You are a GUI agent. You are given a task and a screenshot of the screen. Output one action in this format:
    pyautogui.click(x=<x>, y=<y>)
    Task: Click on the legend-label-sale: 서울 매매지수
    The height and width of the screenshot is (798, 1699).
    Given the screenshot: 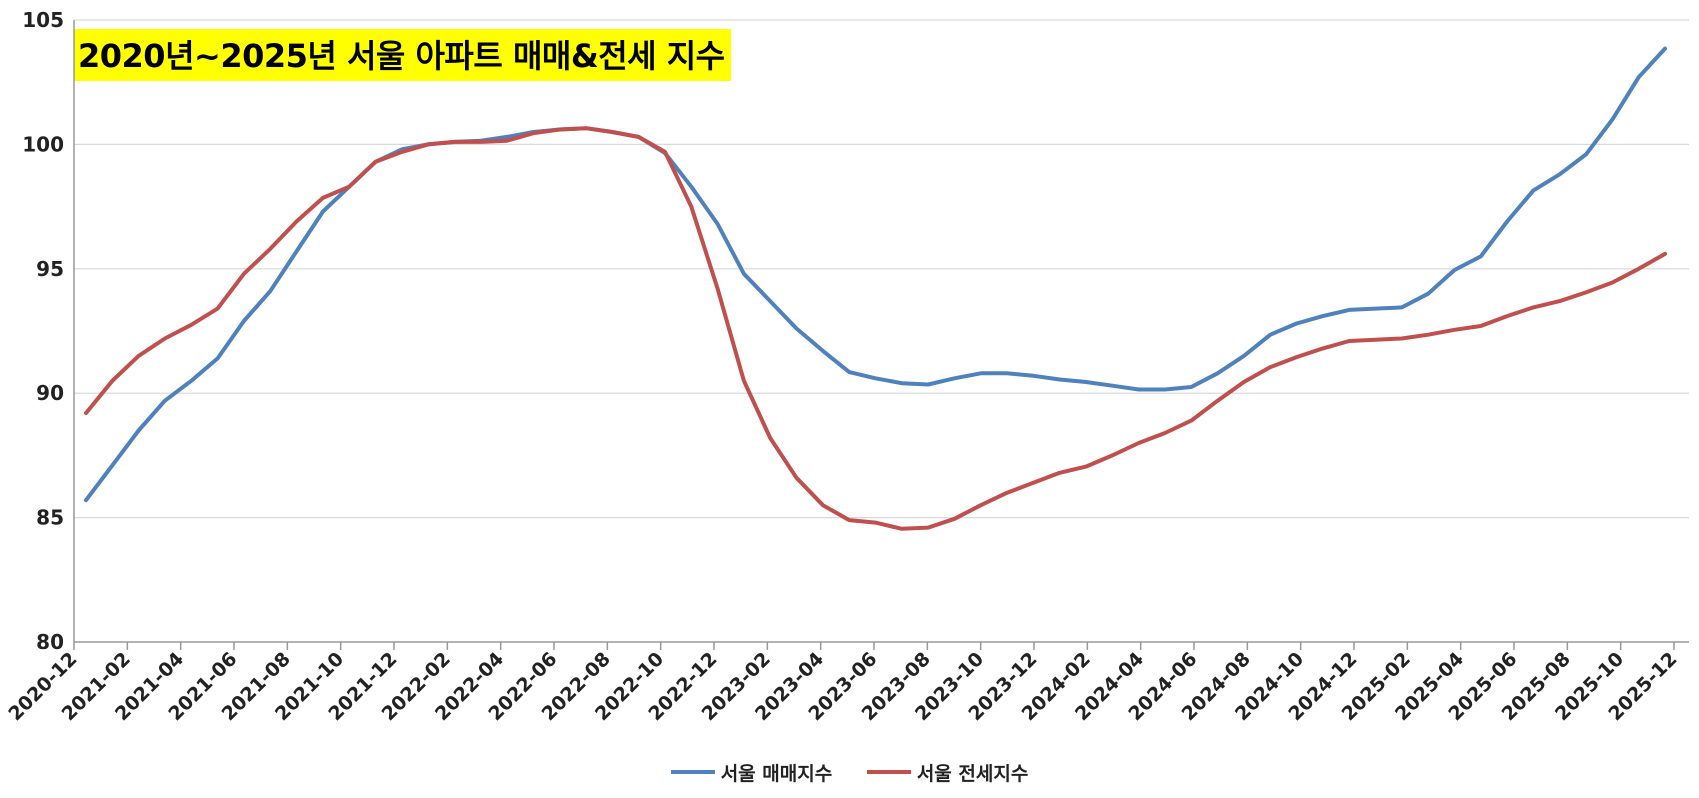 What is the action you would take?
    pyautogui.click(x=776, y=773)
    